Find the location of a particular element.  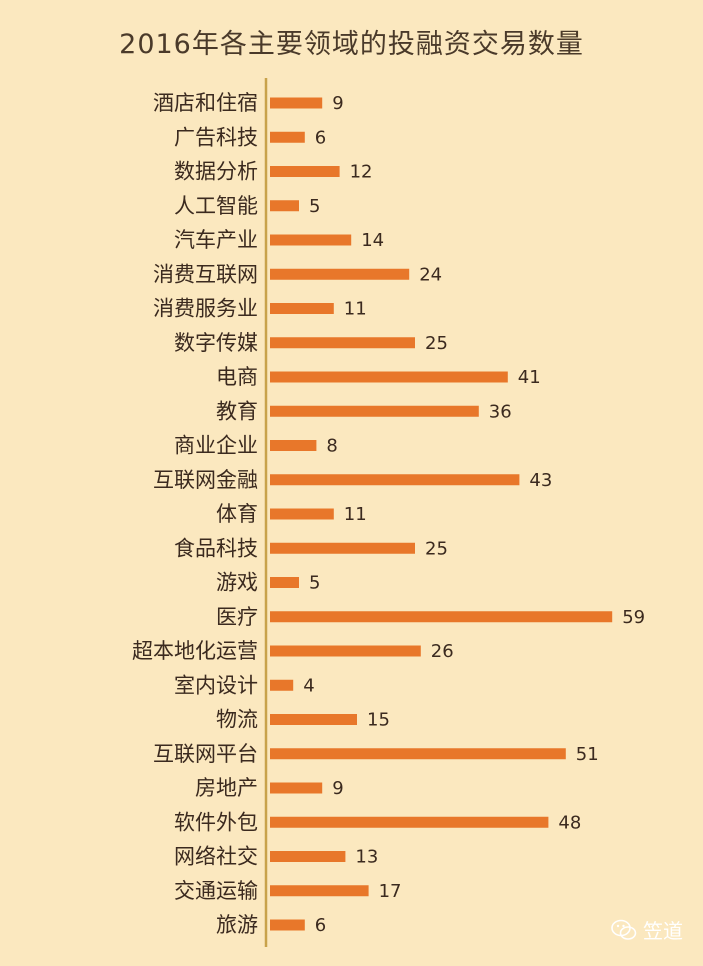

category-label: 电商 is located at coordinates (237, 377).